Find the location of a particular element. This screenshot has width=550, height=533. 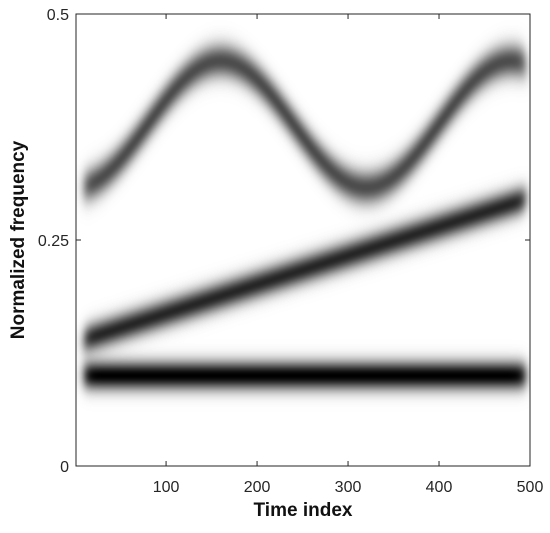

x-tick-label: 100 is located at coordinates (166, 487).